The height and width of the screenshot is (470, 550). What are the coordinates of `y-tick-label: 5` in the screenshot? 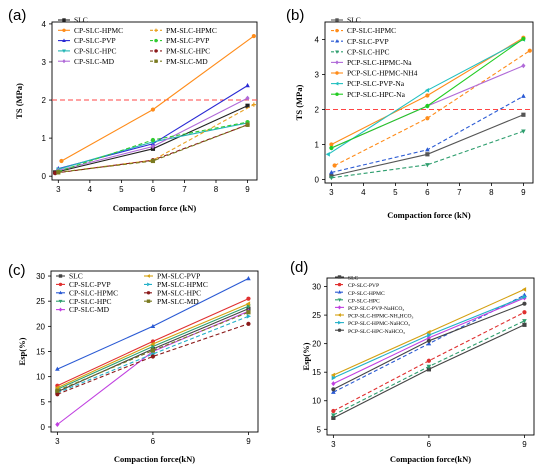 It's located at (43, 402).